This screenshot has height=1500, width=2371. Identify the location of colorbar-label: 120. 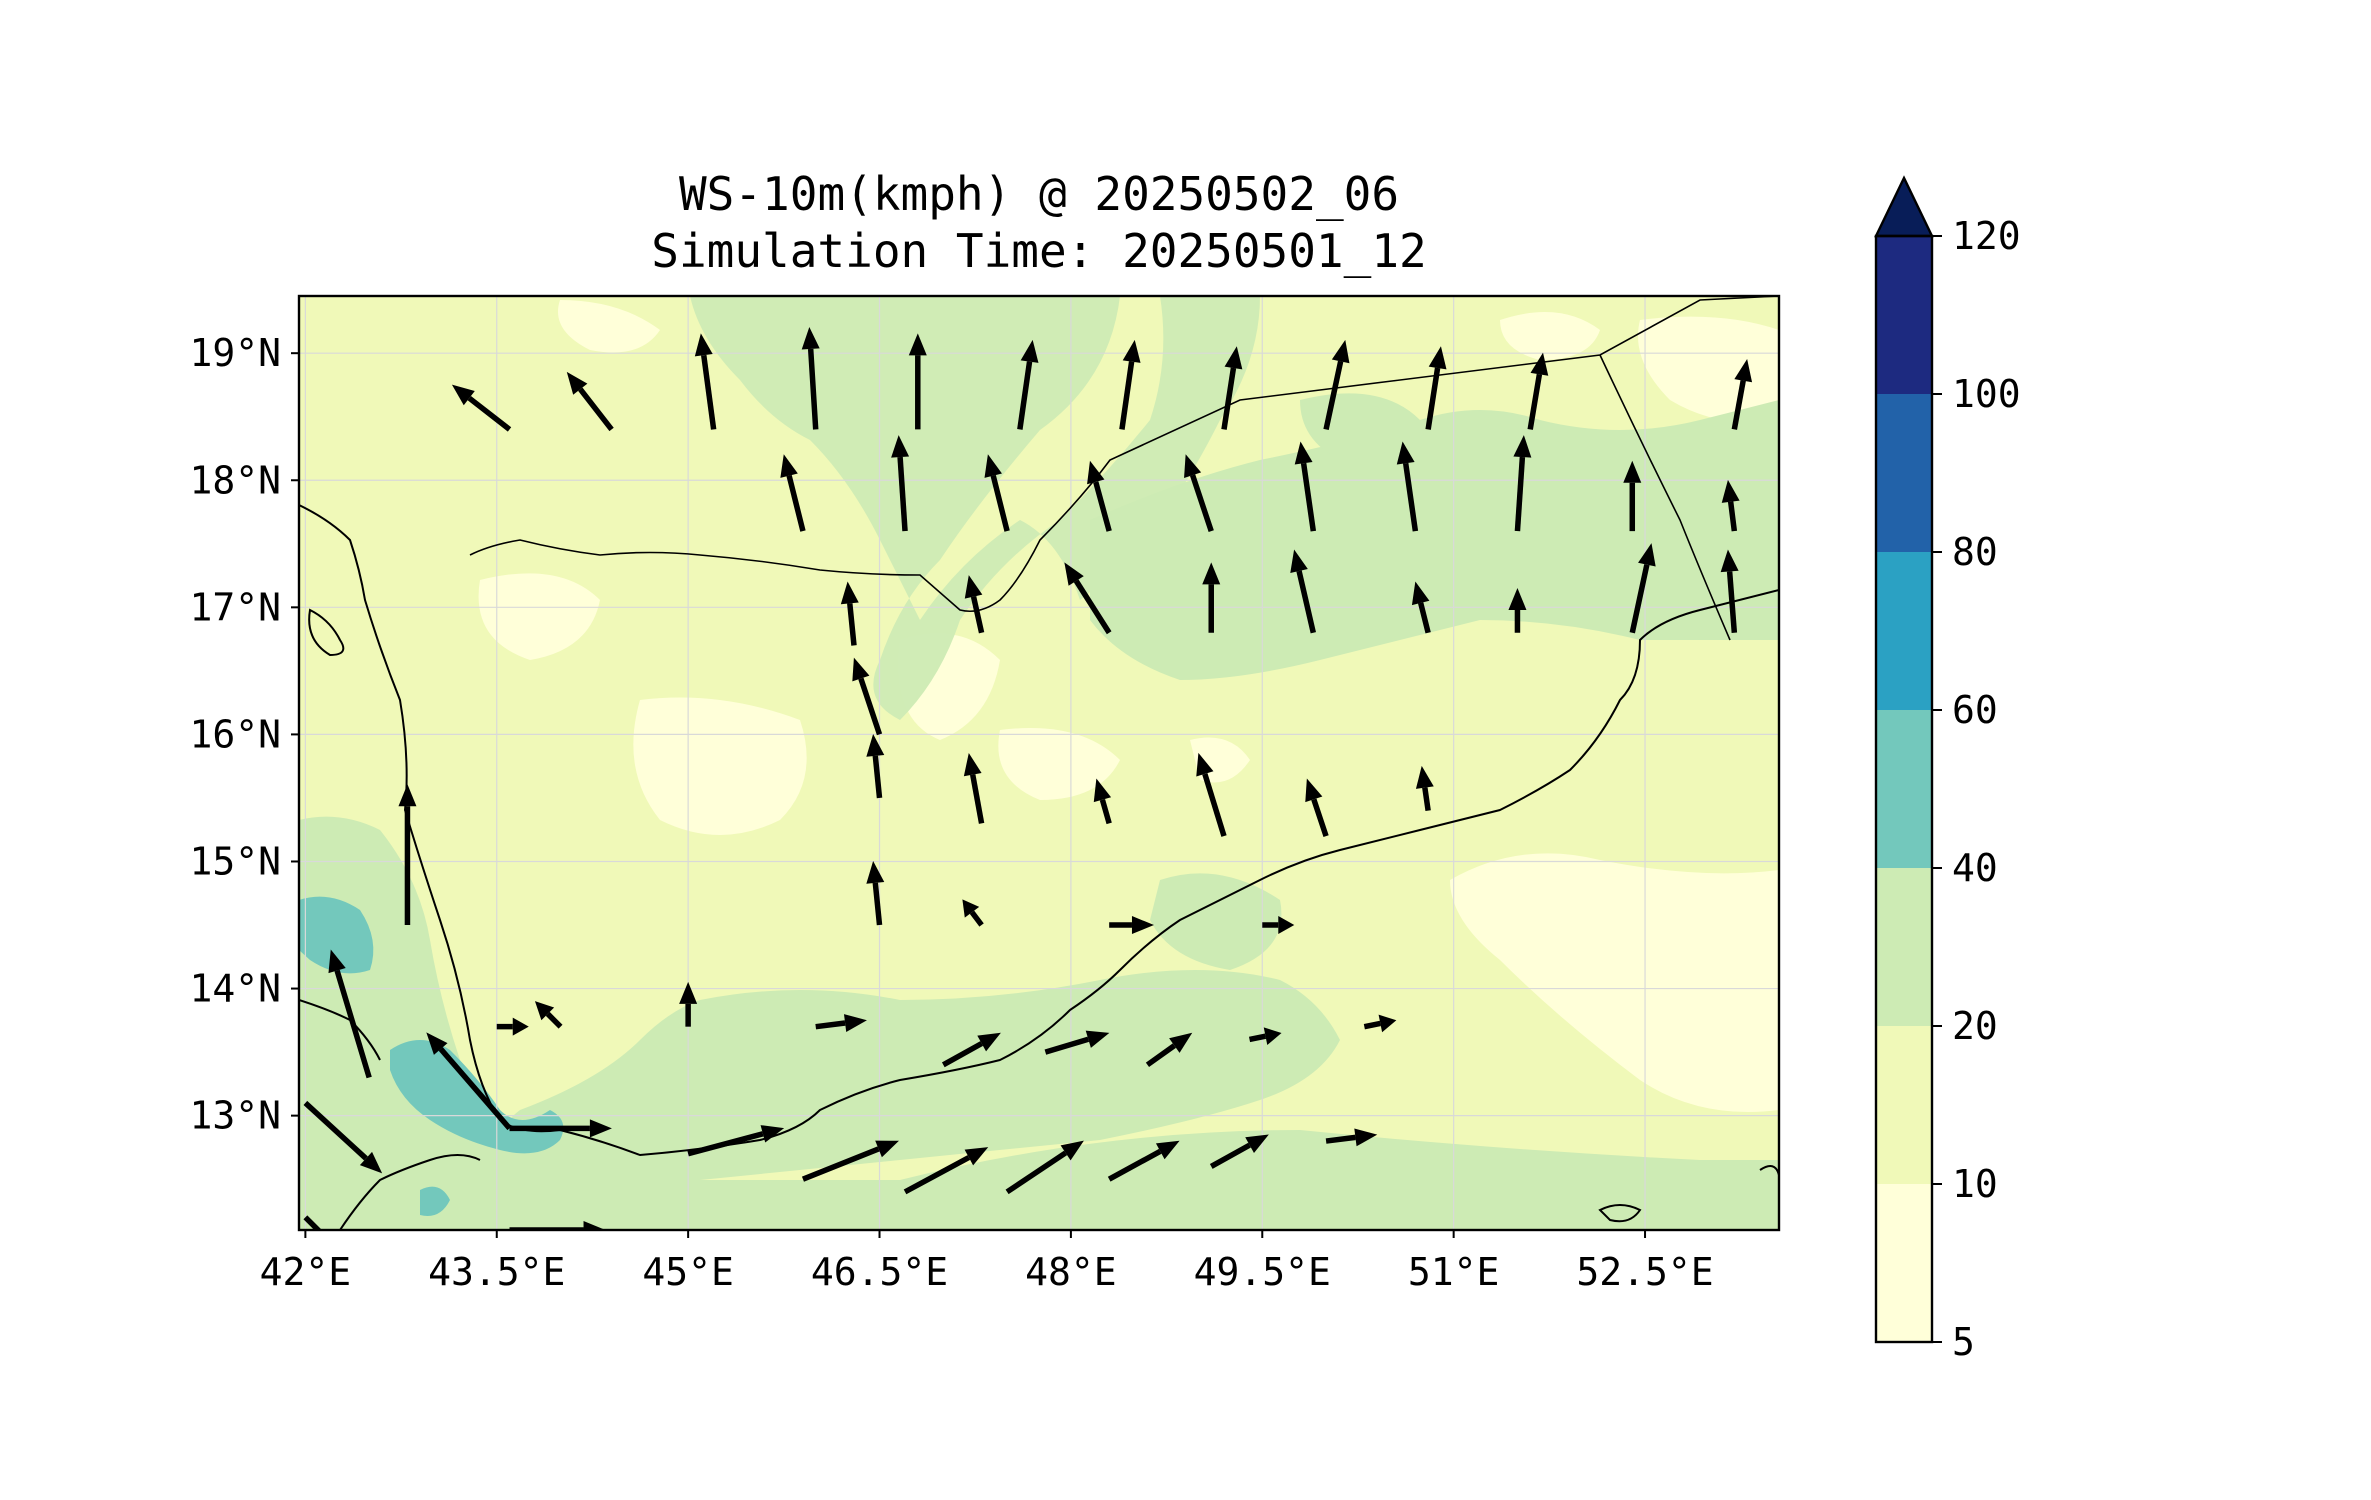
(1986, 236).